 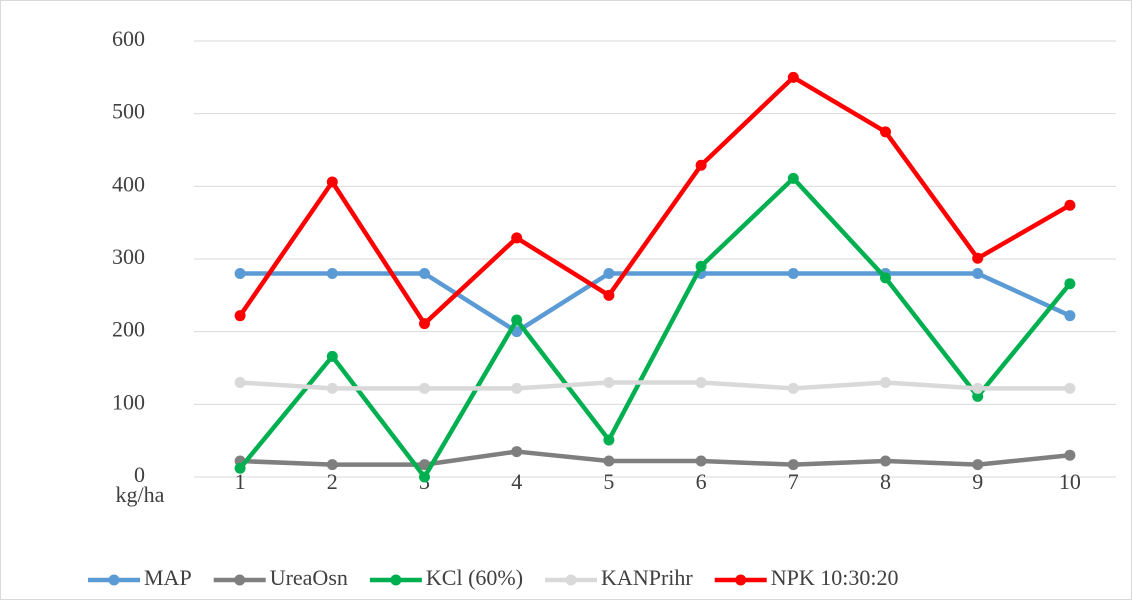 What do you see at coordinates (168, 577) in the screenshot?
I see `legend-label: MAP` at bounding box center [168, 577].